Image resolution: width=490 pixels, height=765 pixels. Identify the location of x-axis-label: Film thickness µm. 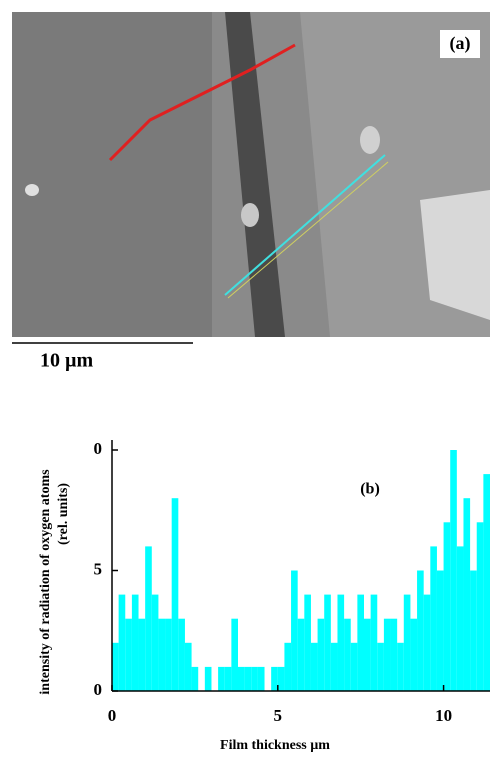
(275, 745).